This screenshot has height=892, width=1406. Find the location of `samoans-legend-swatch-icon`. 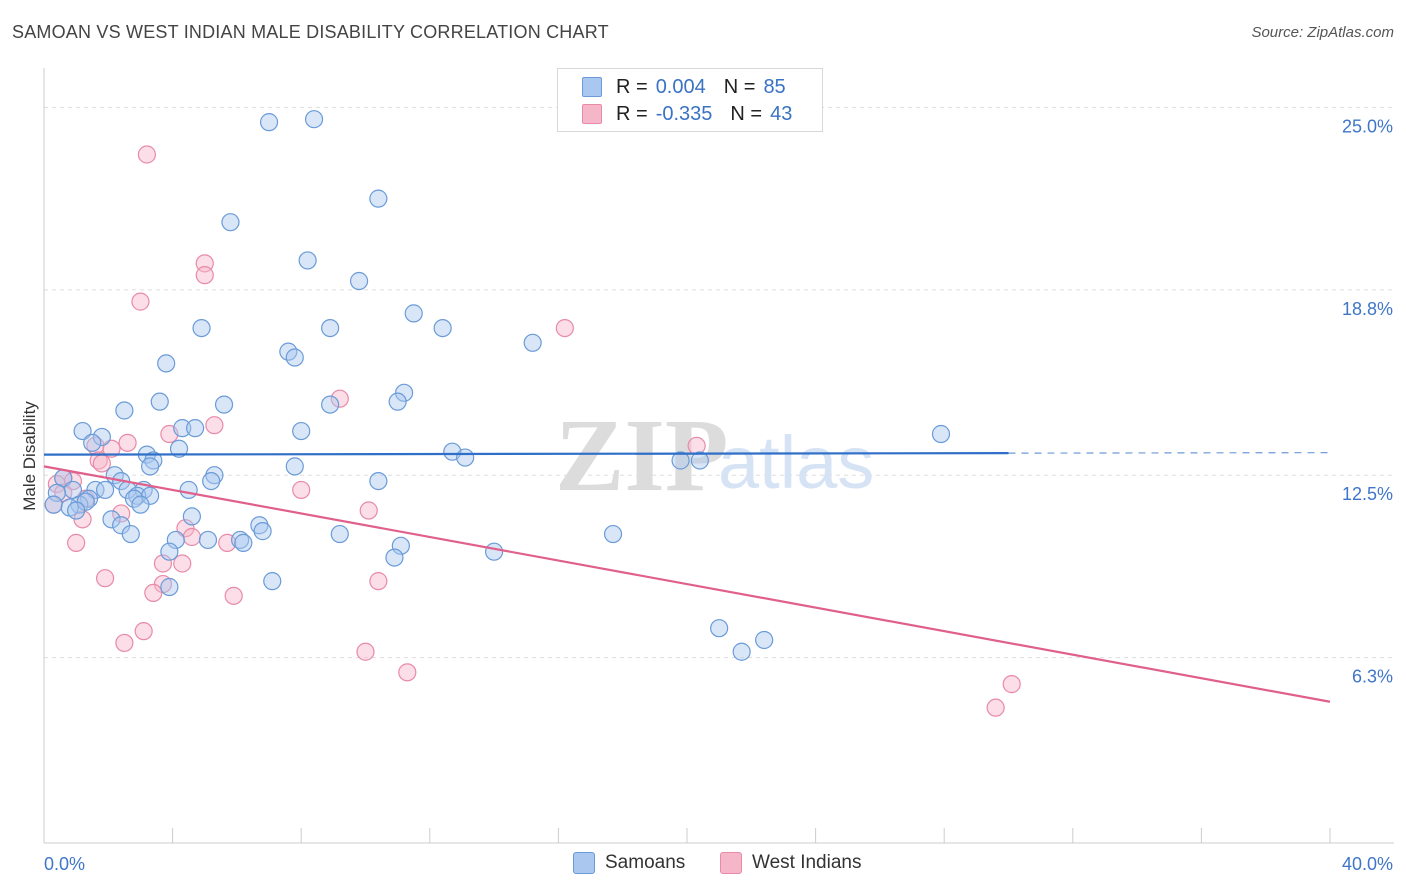

samoans-legend-swatch-icon is located at coordinates (584, 863).